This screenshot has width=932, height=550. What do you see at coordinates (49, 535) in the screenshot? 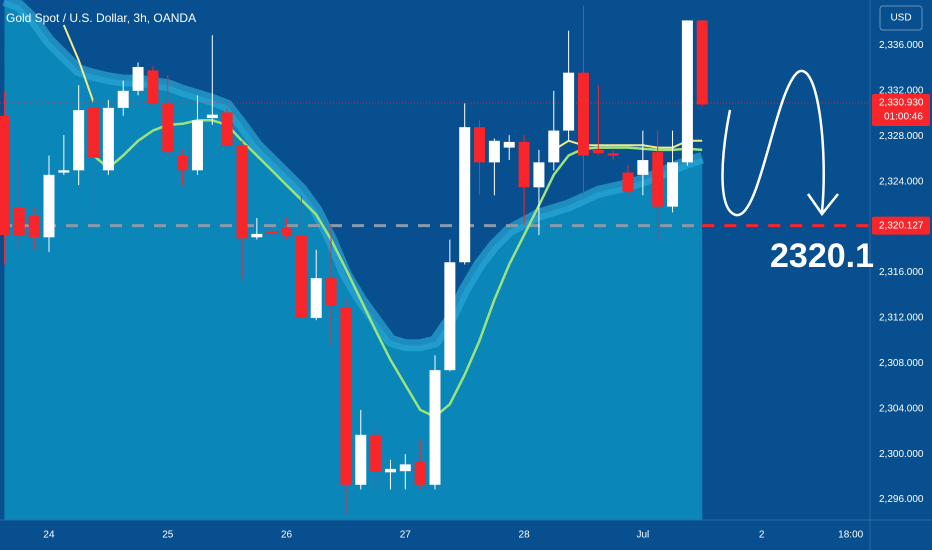
I see `x-tick-label: 24` at bounding box center [49, 535].